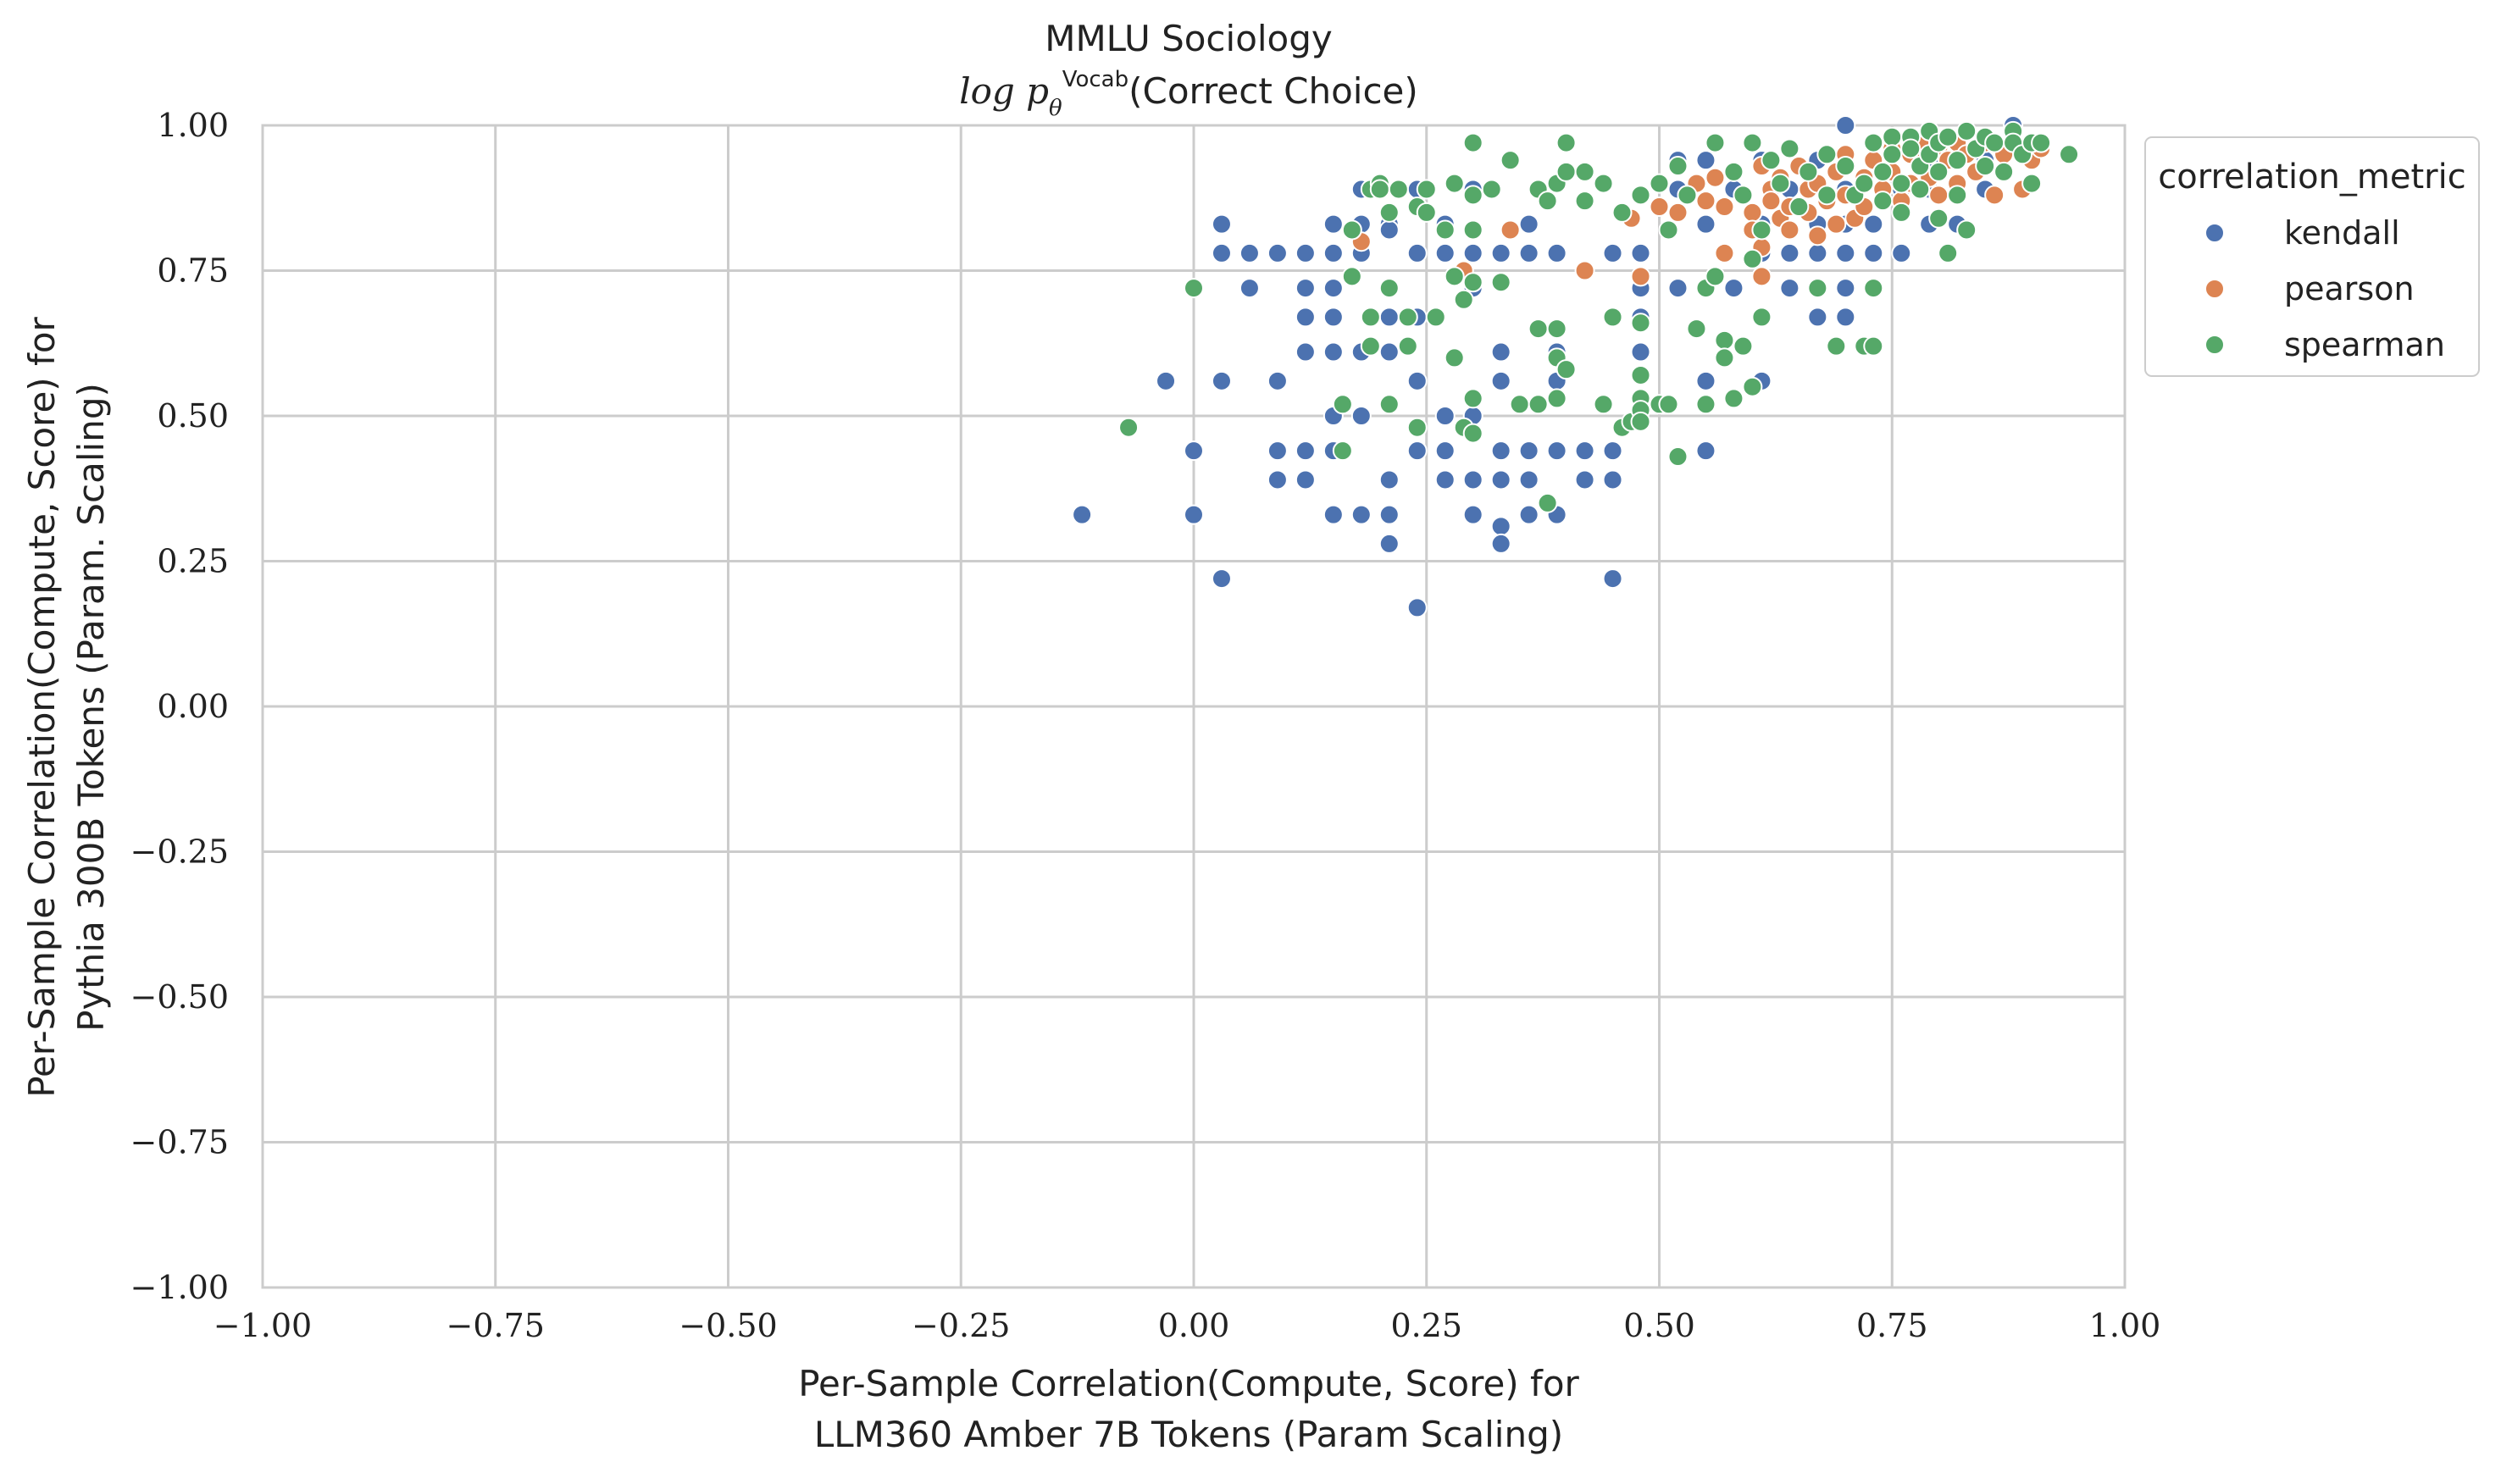 This screenshot has width=2501, height=1484. Describe the element at coordinates (179, 1287) in the screenshot. I see `y-tick-label: −1.00` at that location.